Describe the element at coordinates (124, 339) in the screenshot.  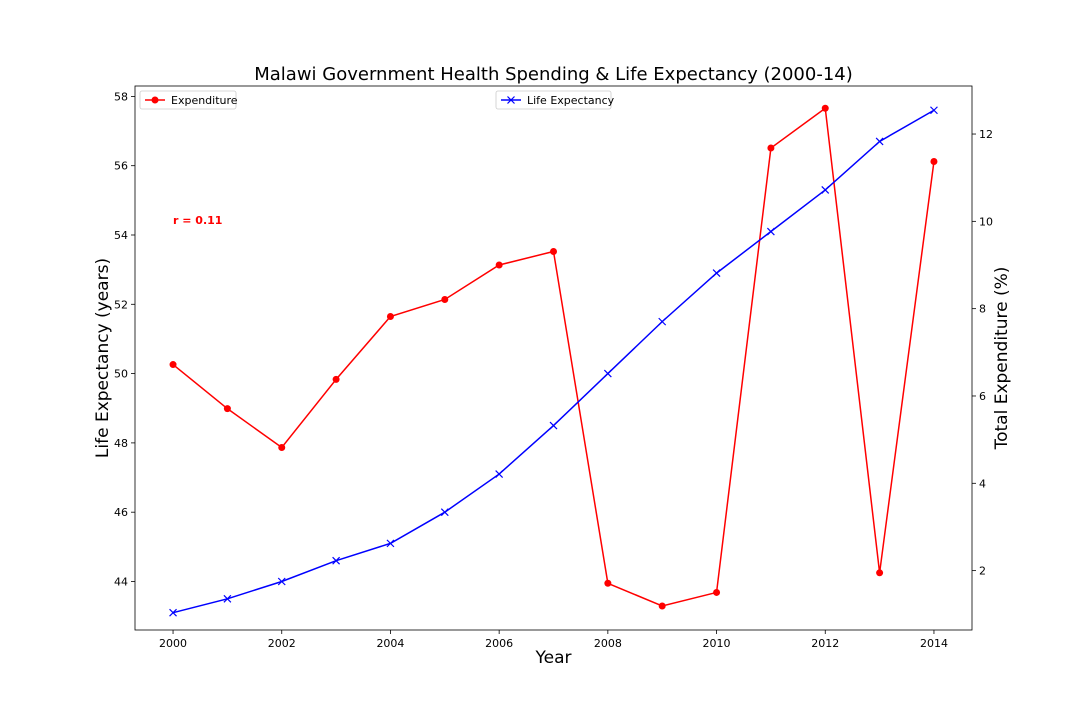
I see `left-y-axis: 44 46 48 50 52 54 56 58` at that location.